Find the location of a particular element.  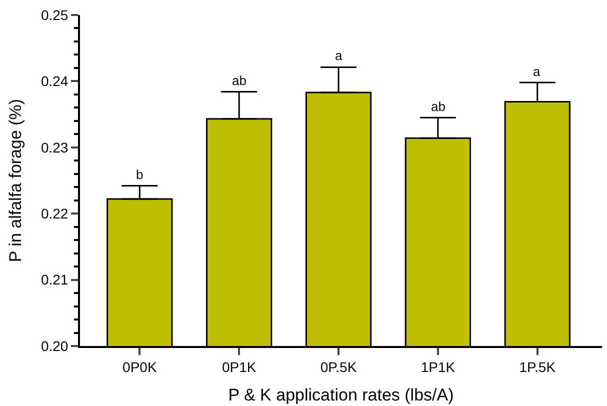

y-tick-label: 0.21 is located at coordinates (54, 280).